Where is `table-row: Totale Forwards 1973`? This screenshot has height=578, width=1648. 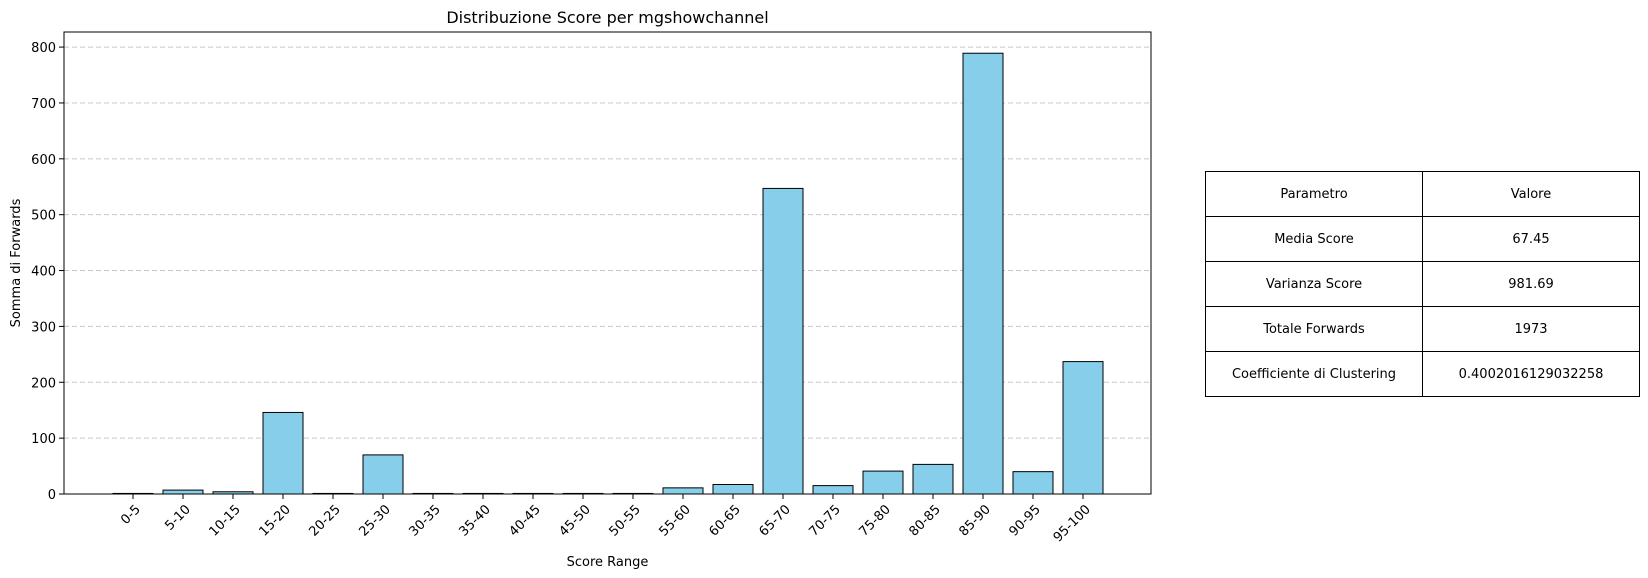 table-row: Totale Forwards 1973 is located at coordinates (1422, 329).